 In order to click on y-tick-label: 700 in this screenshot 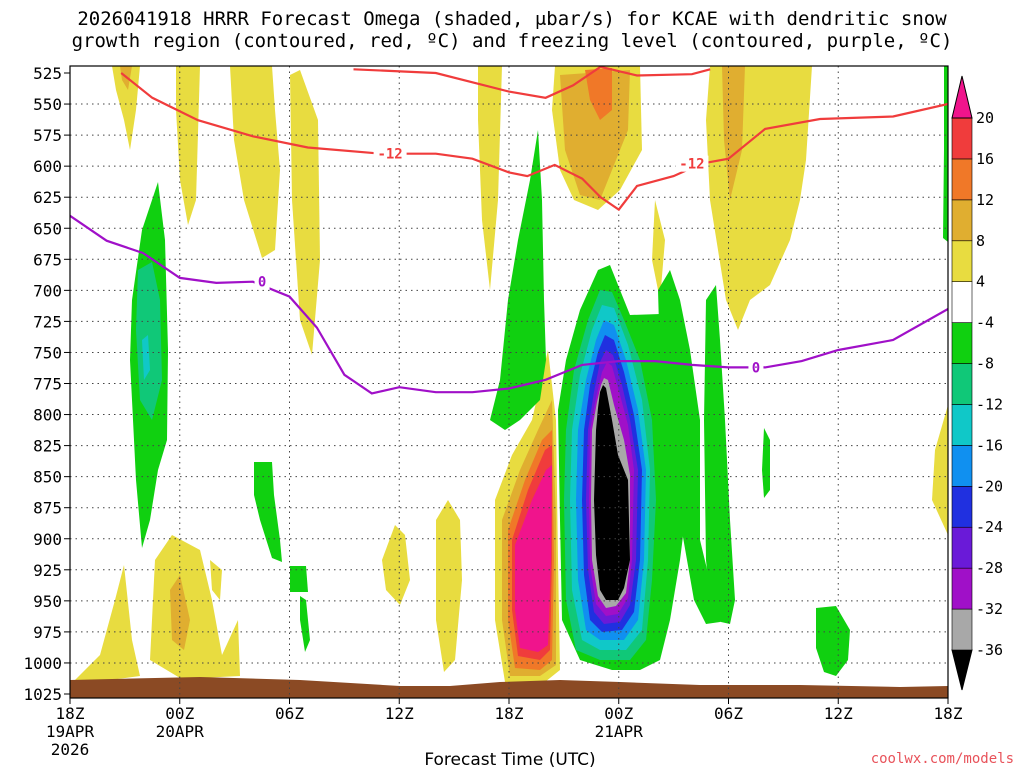, I will do `click(47, 290)`.